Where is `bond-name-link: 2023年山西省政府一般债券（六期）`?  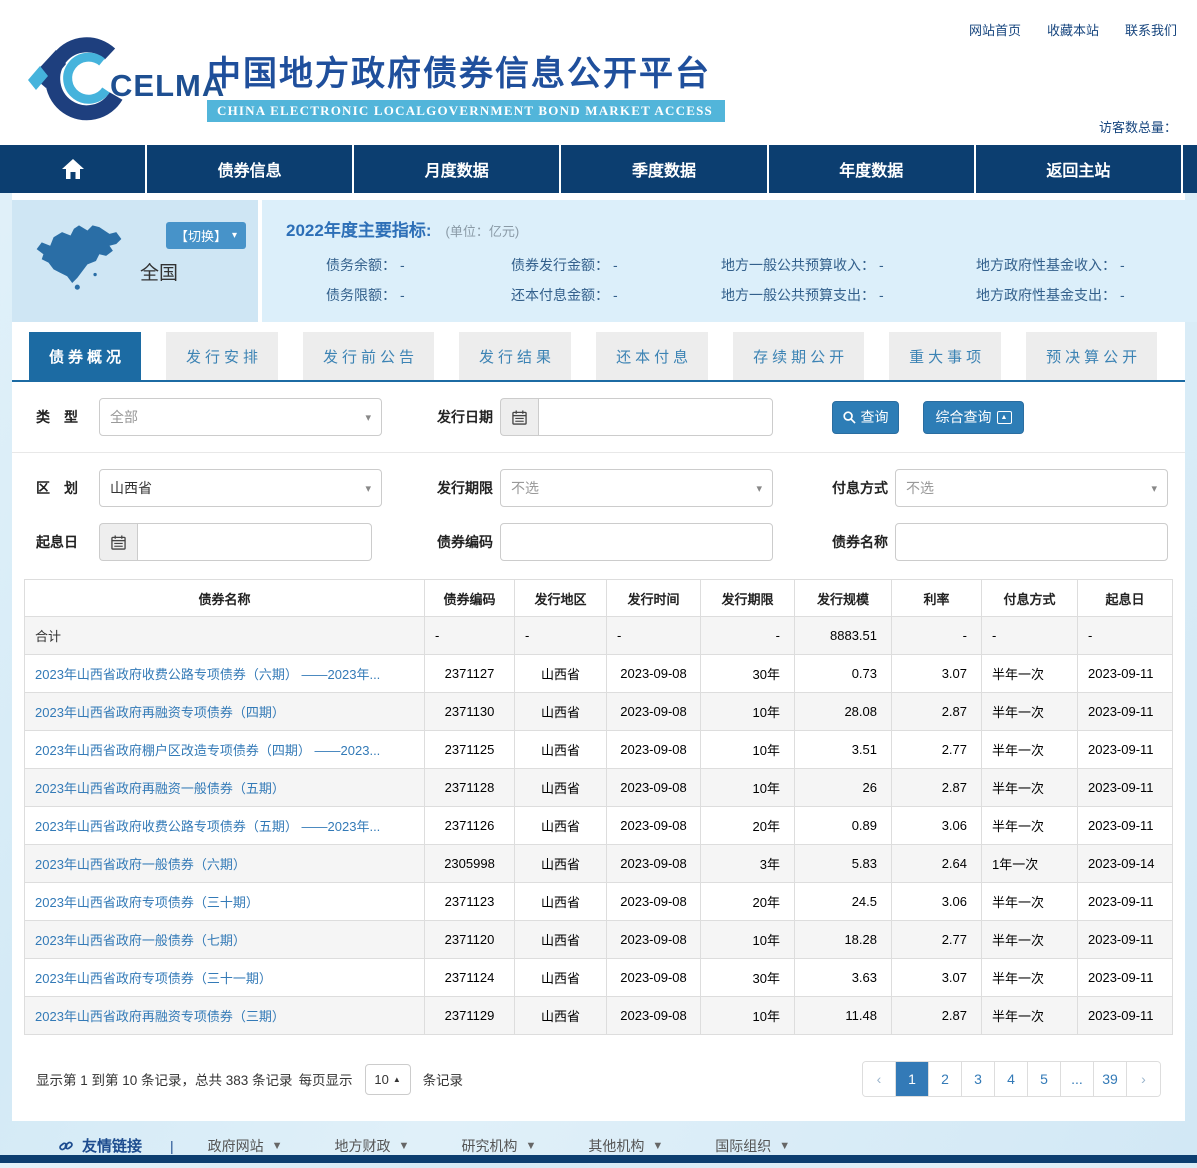 bond-name-link: 2023年山西省政府一般债券（六期） is located at coordinates (140, 864).